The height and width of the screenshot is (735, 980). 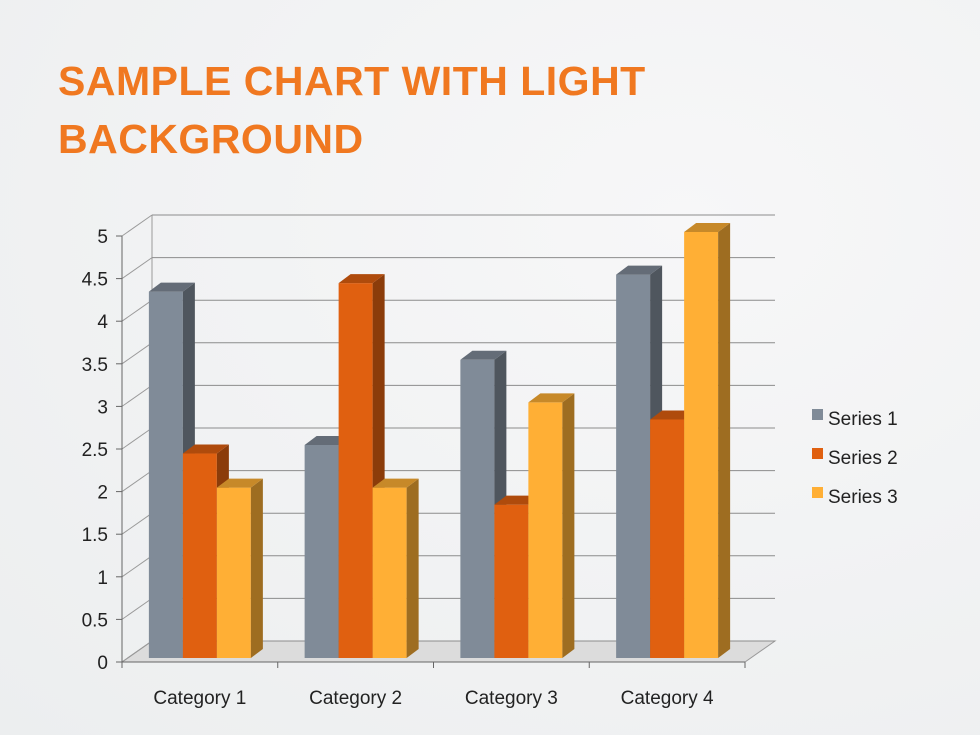 What do you see at coordinates (95, 535) in the screenshot?
I see `y-tick-label: 1.5` at bounding box center [95, 535].